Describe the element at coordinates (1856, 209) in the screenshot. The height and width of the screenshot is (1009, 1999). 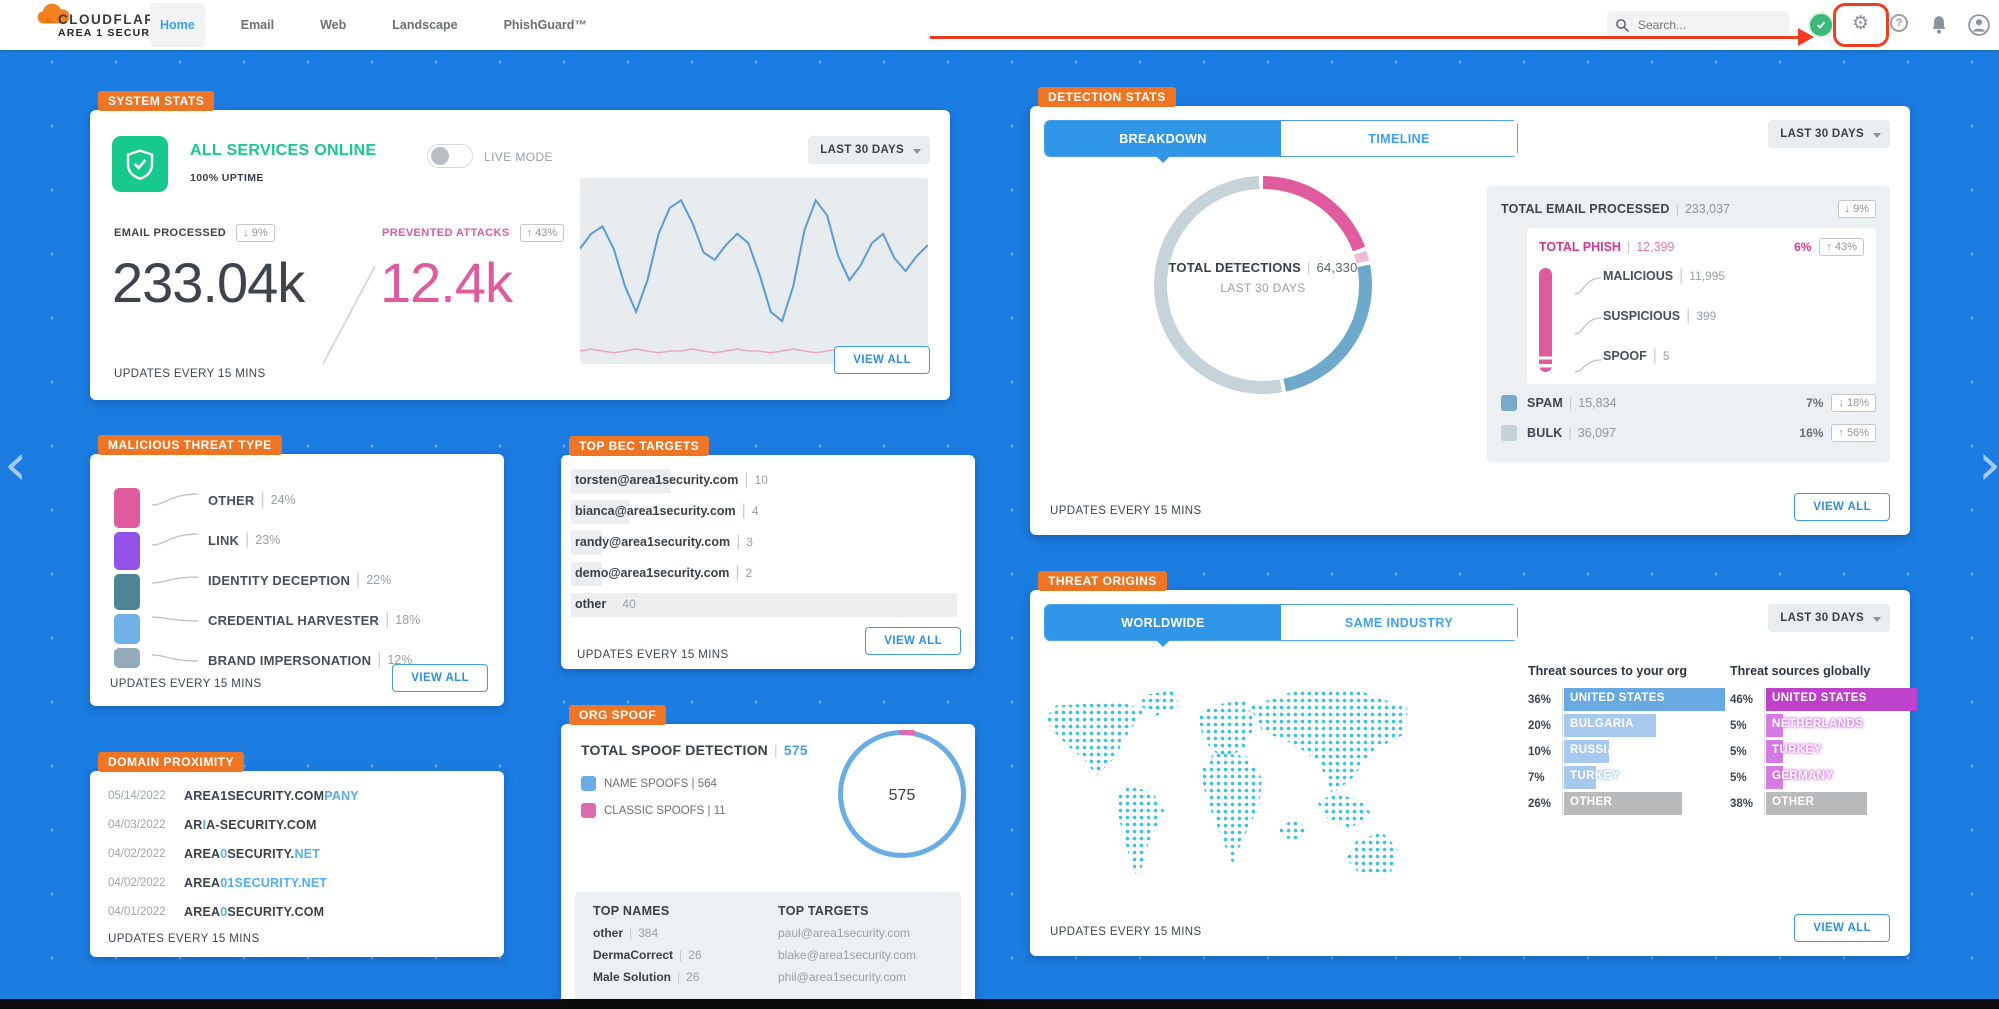
I see `delta-chip: ↓ 9%` at that location.